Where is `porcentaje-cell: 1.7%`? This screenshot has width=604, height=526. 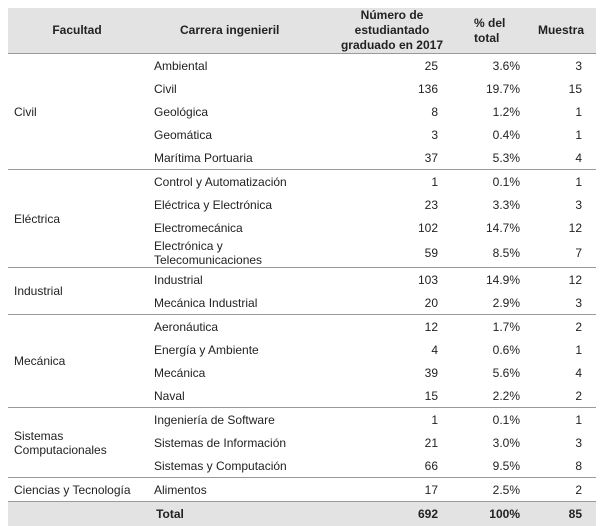
porcentaje-cell: 1.7% is located at coordinates (489, 327).